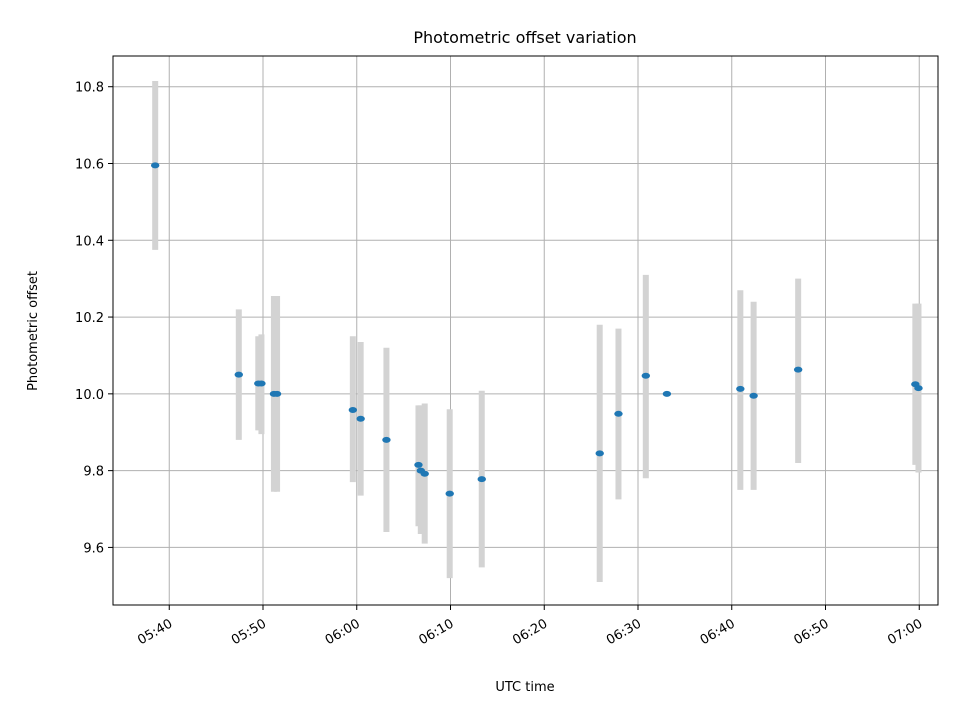 The image size is (960, 720). Describe the element at coordinates (718, 632) in the screenshot. I see `x-tick-label: 06:40` at that location.